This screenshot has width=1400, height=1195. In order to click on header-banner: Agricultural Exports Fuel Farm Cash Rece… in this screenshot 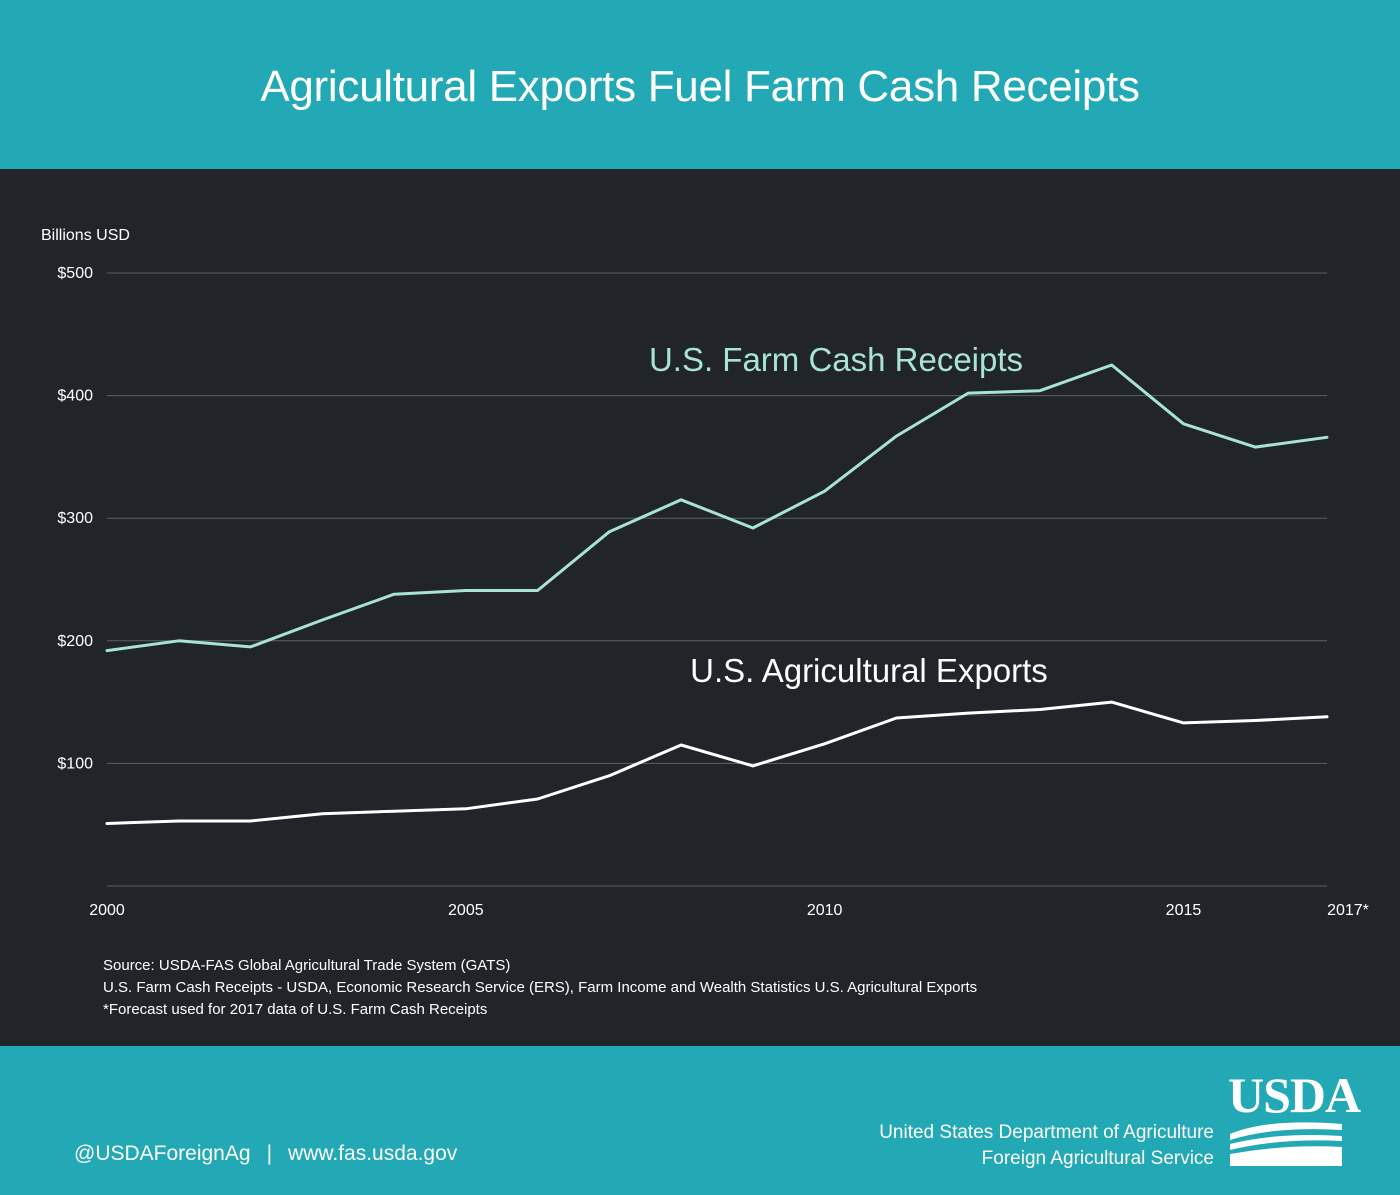, I will do `click(700, 84)`.